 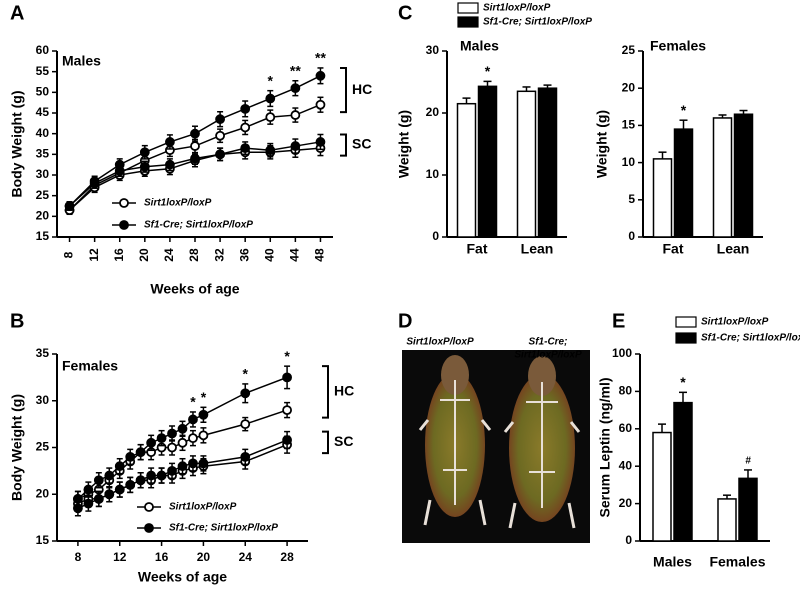 What do you see at coordinates (672, 562) in the screenshot?
I see `x-tick-label: Males` at bounding box center [672, 562].